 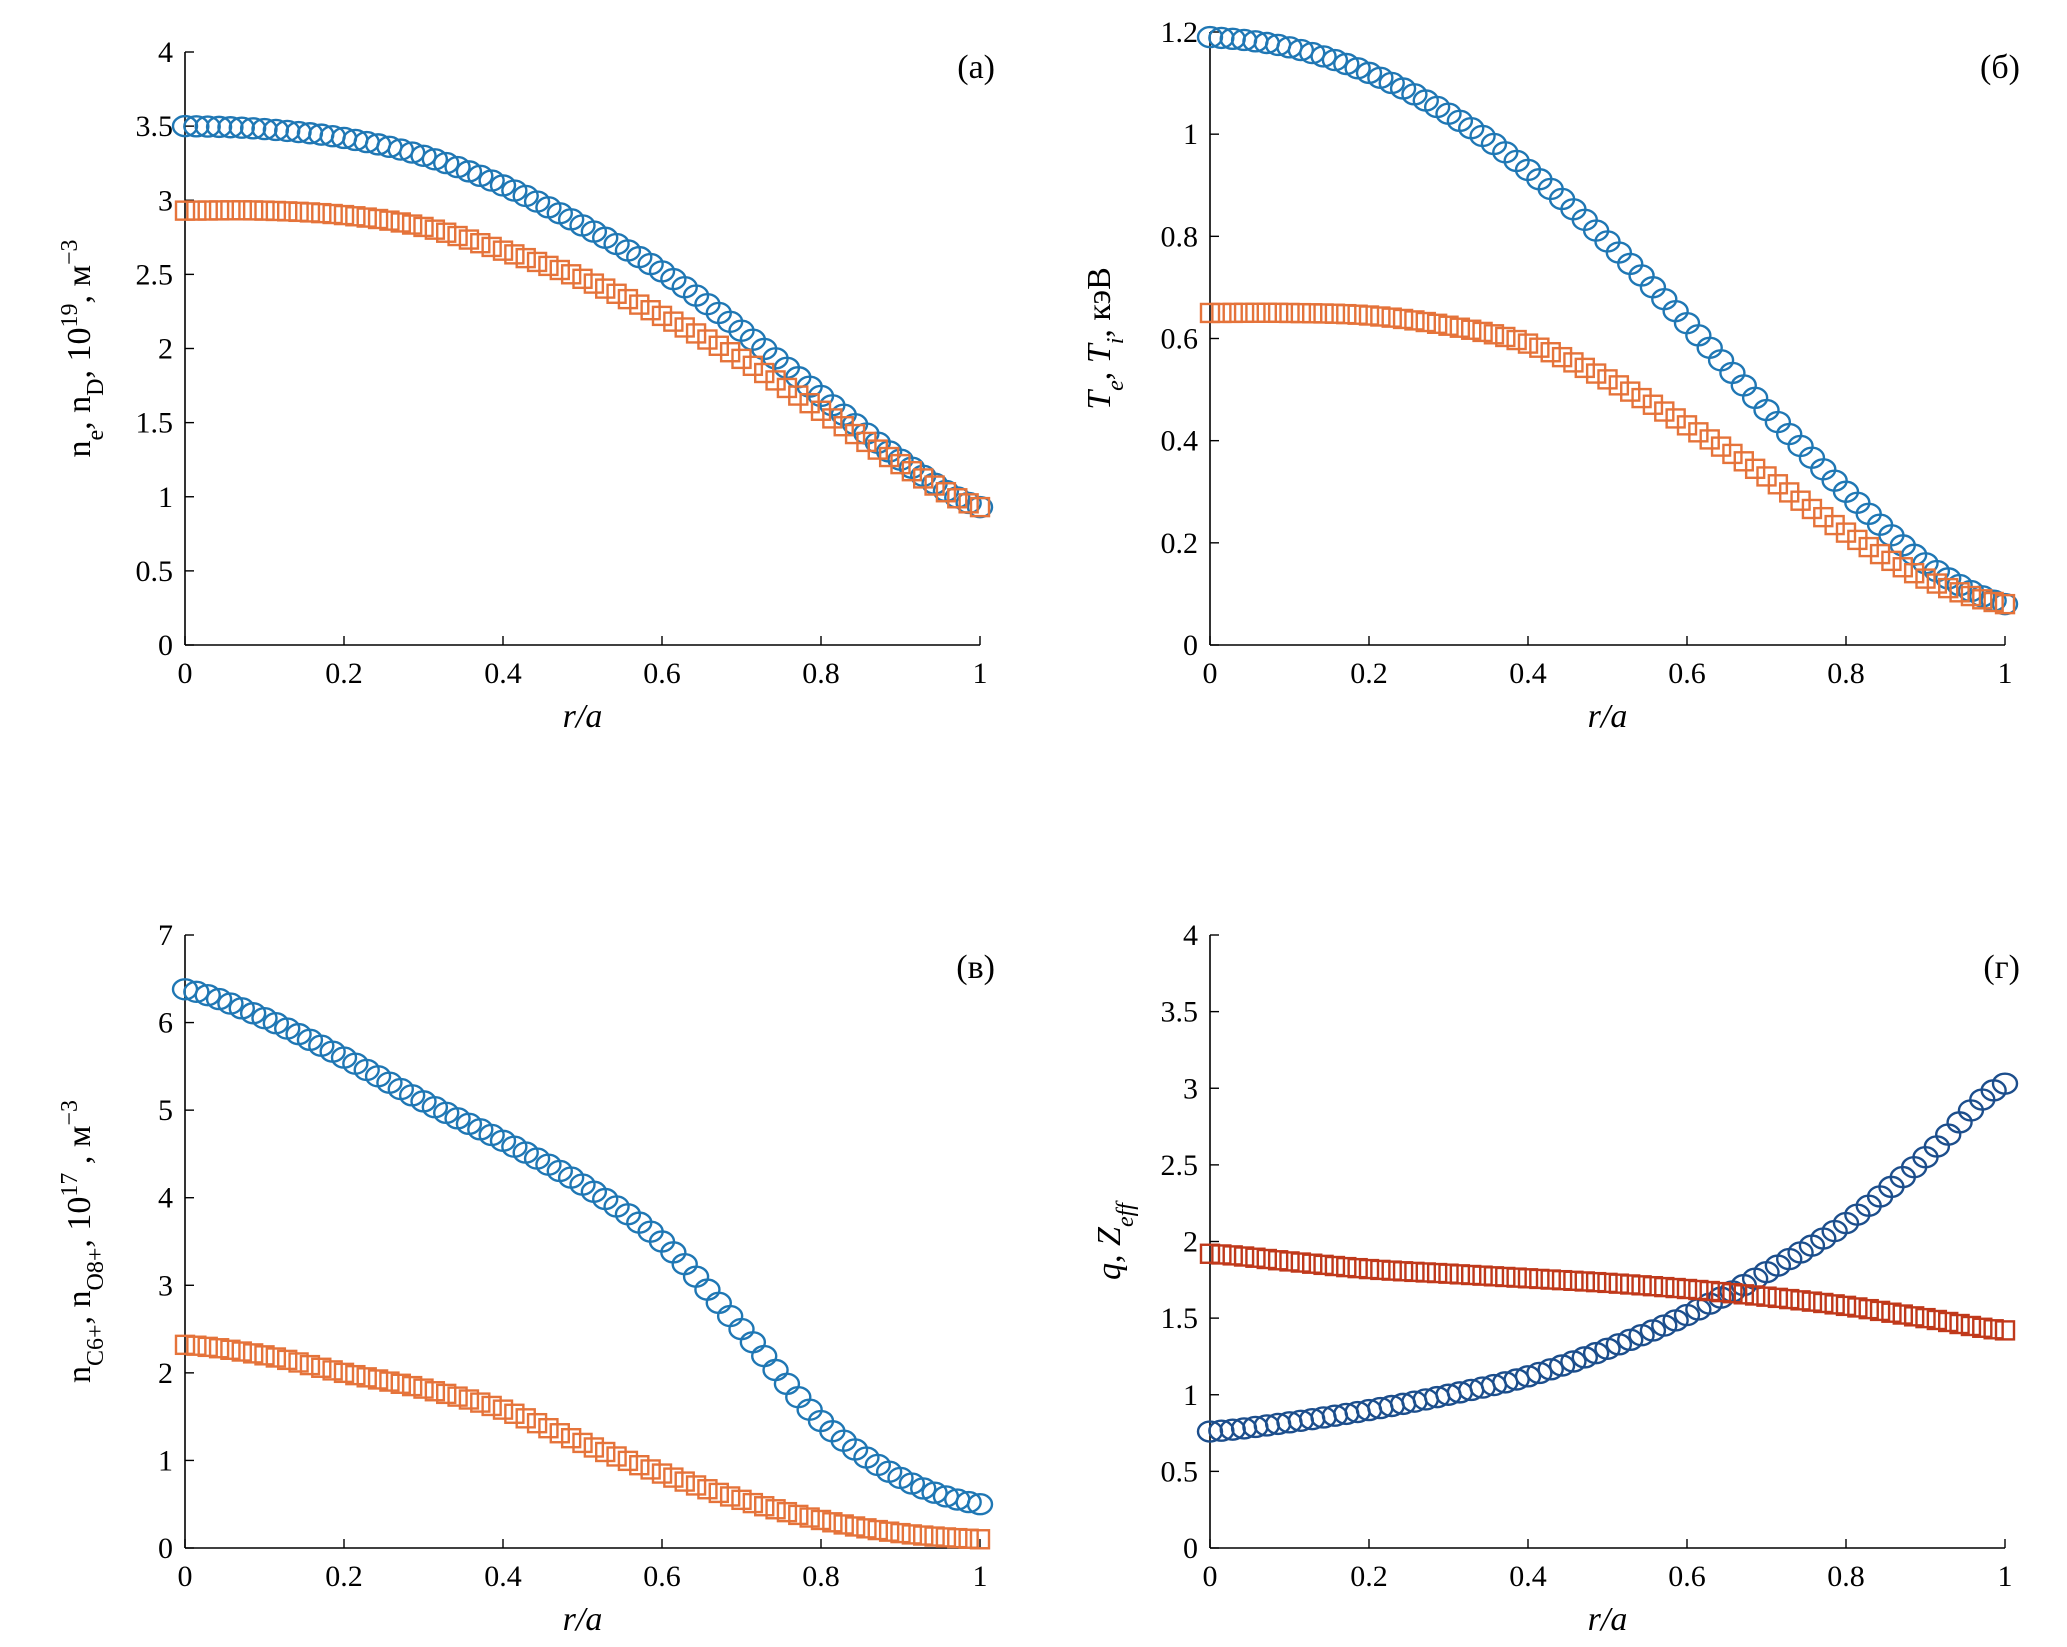 What do you see at coordinates (165, 52) in the screenshot?
I see `y-tick-label: 4` at bounding box center [165, 52].